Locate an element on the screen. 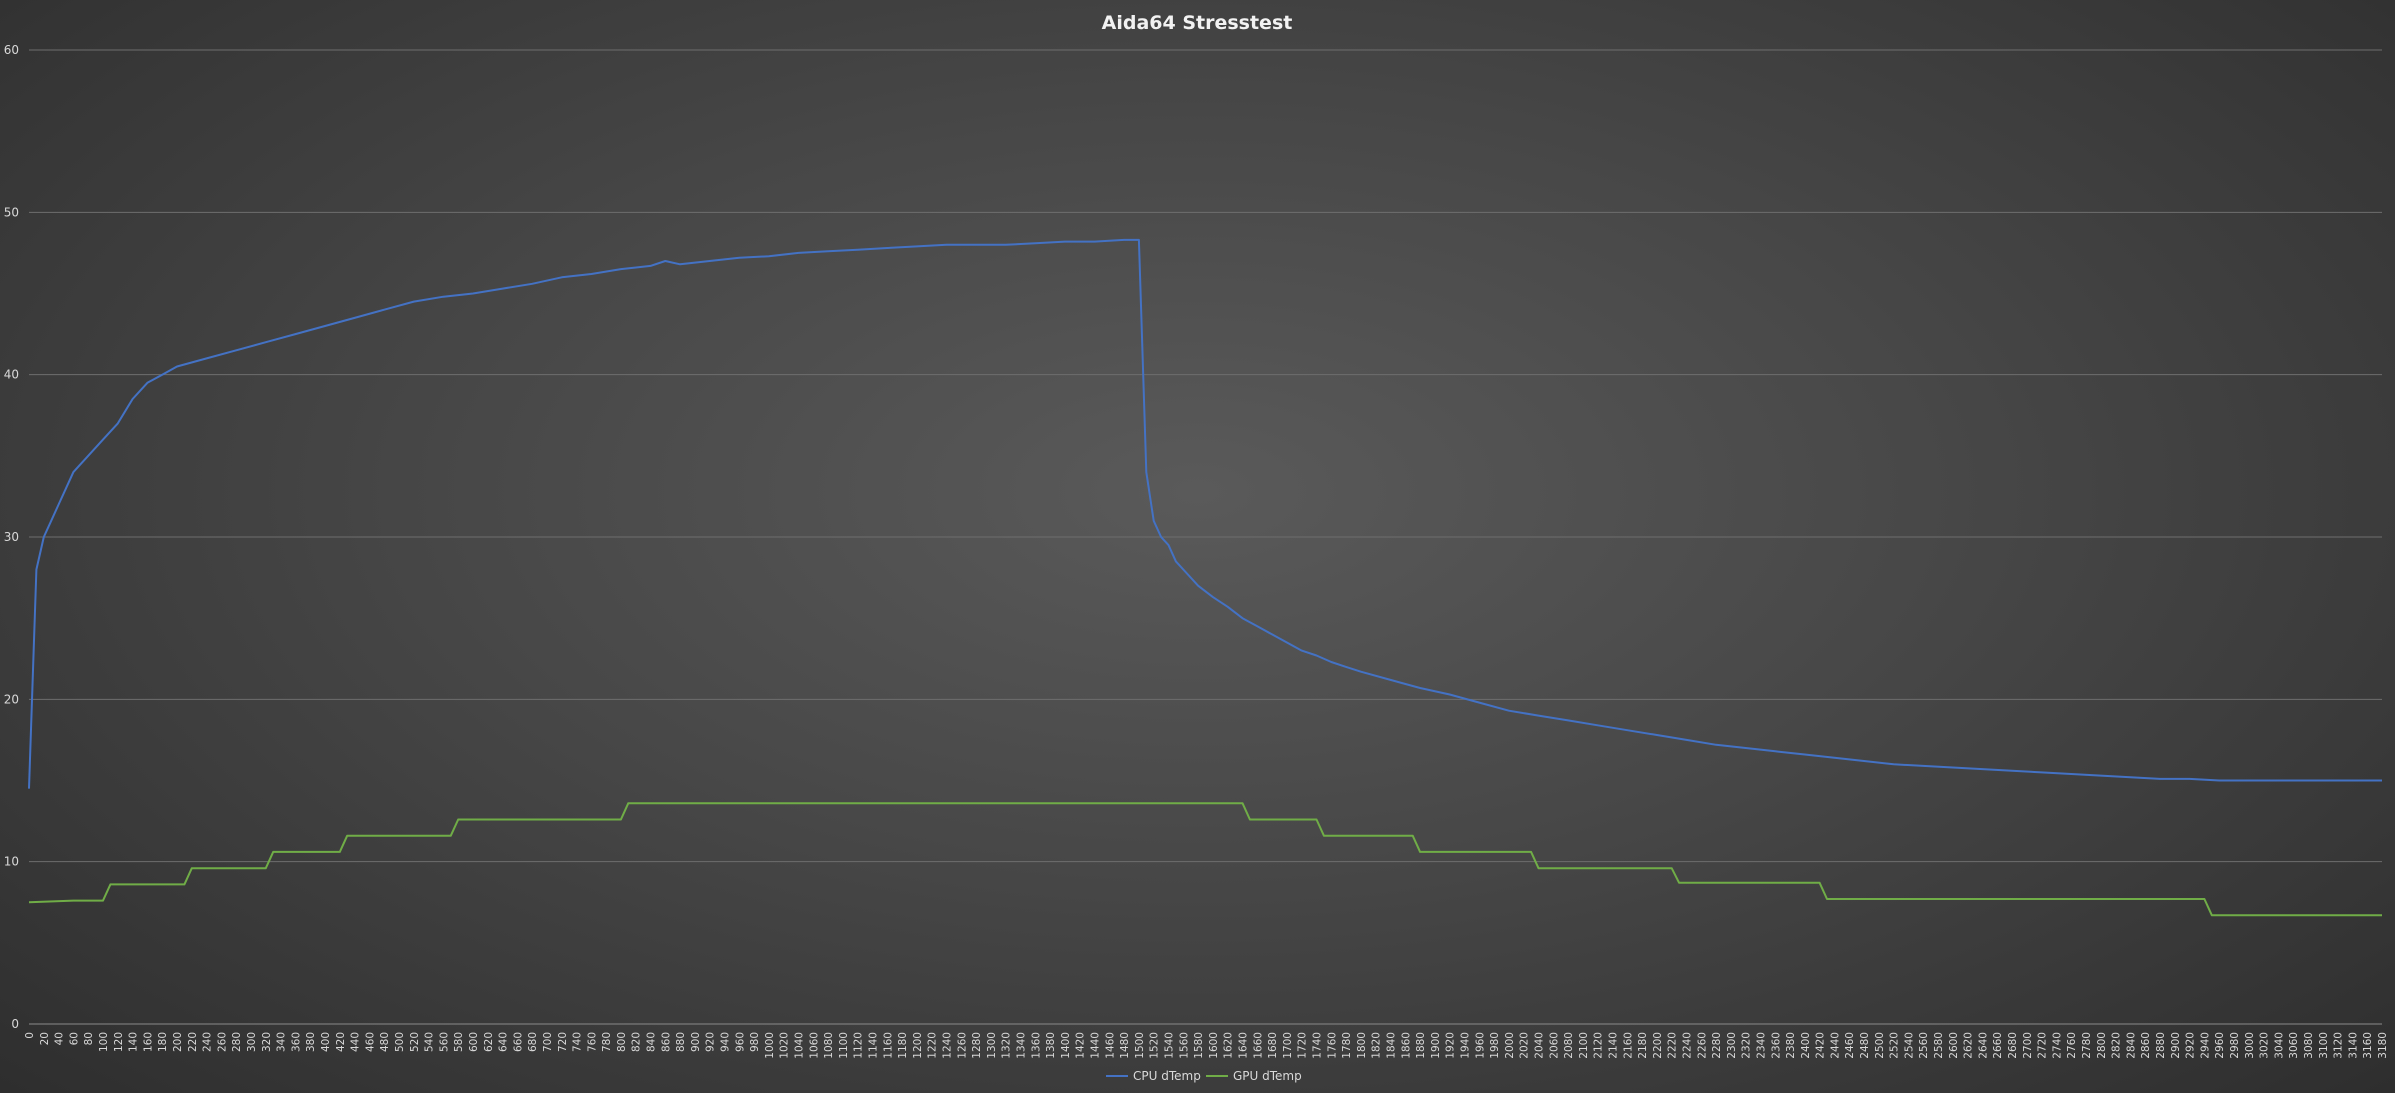 The width and height of the screenshot is (2395, 1093). x-tick-label: 2120 is located at coordinates (1599, 1045).